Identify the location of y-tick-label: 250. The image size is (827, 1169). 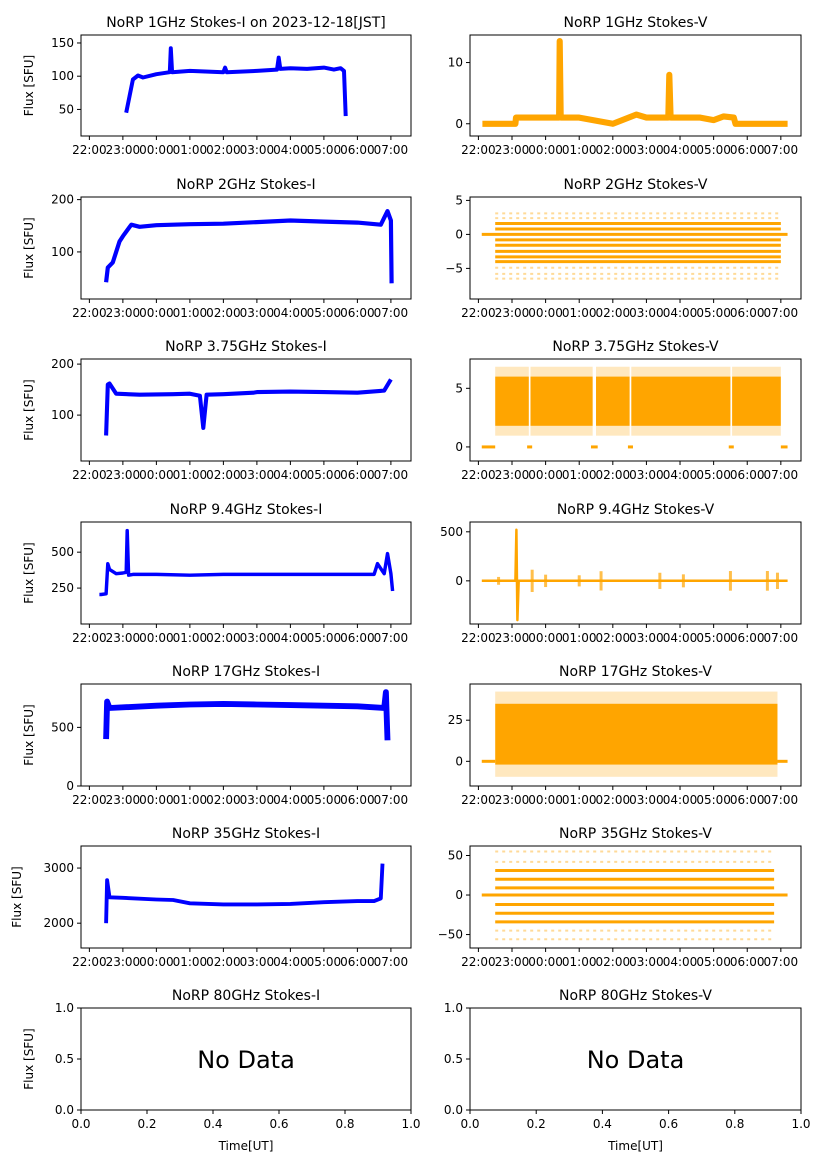
(62, 588).